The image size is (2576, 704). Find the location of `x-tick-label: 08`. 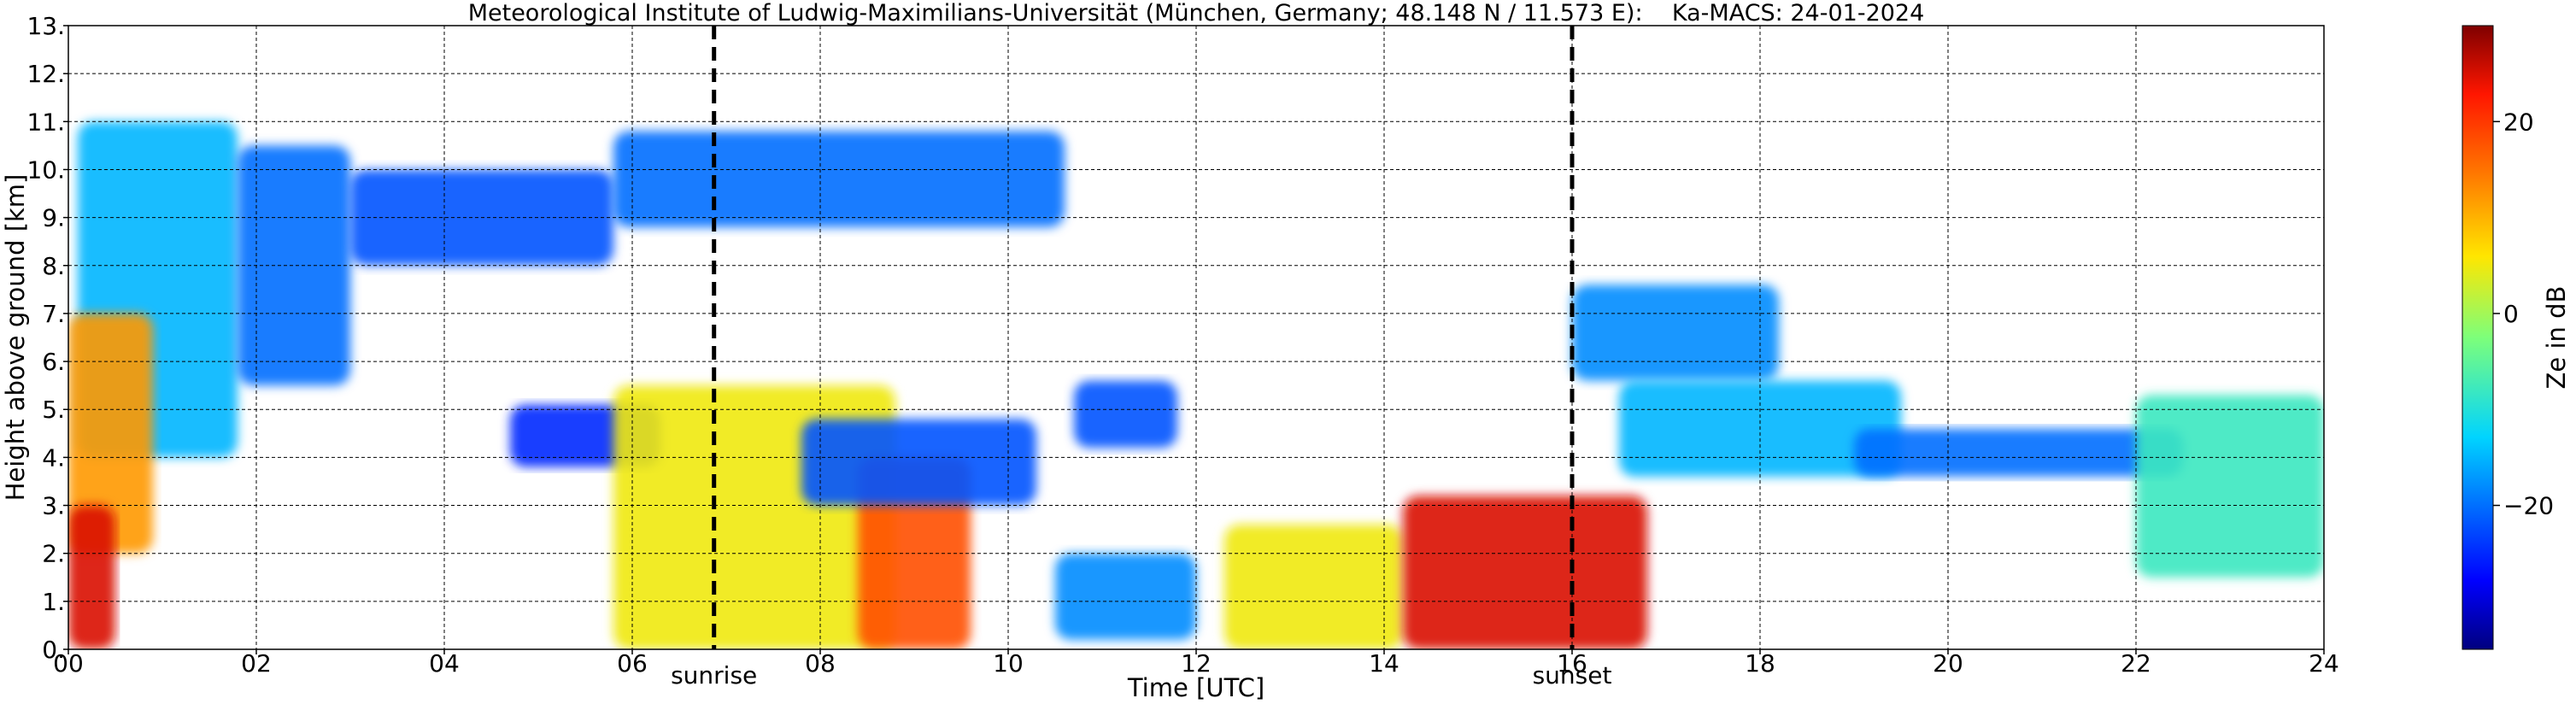

x-tick-label: 08 is located at coordinates (820, 663).